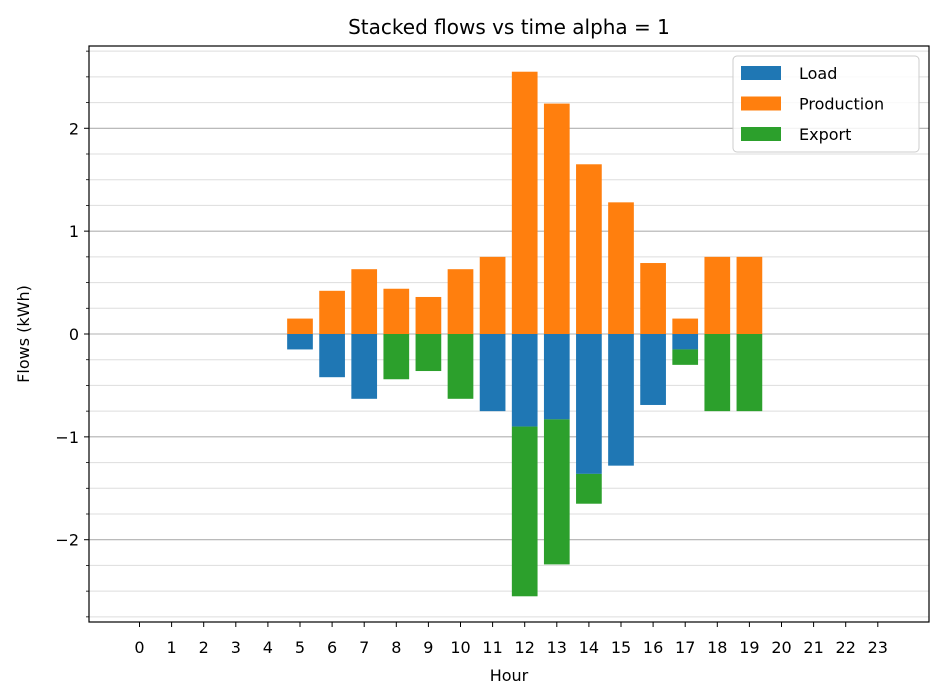 The image size is (944, 700). What do you see at coordinates (364, 647) in the screenshot?
I see `x-tick-label: 7` at bounding box center [364, 647].